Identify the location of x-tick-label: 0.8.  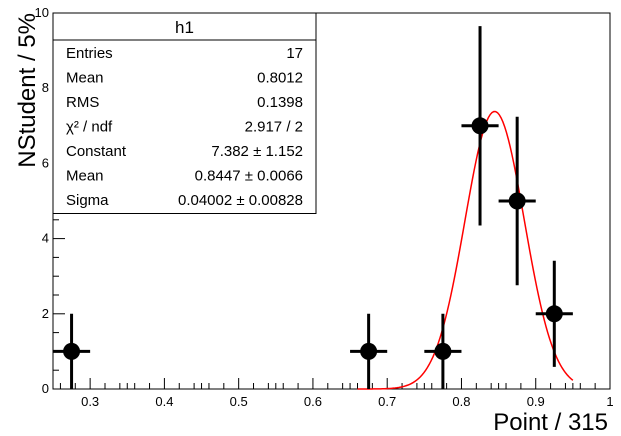
(461, 401).